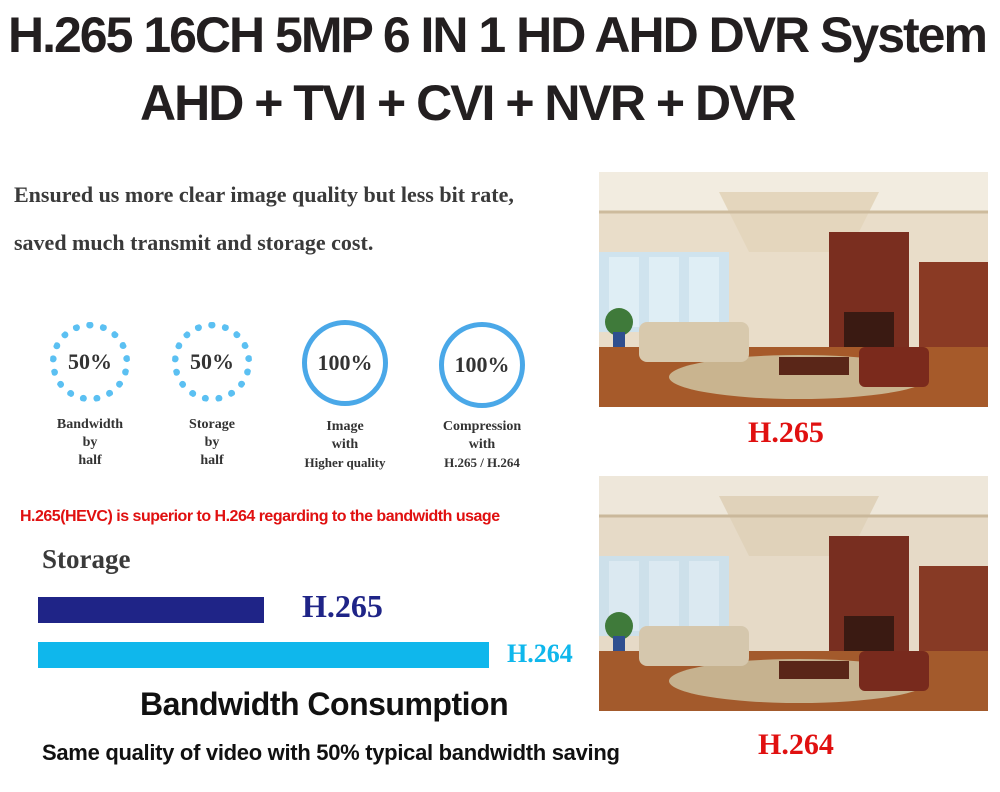  What do you see at coordinates (796, 744) in the screenshot?
I see `h264-photo-label: H.264` at bounding box center [796, 744].